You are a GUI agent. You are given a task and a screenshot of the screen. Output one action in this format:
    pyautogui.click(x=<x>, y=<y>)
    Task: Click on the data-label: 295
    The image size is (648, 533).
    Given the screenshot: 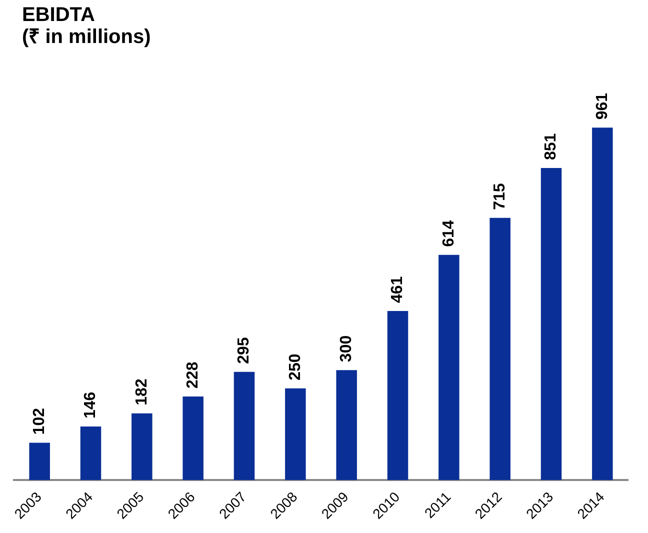 What is the action you would take?
    pyautogui.click(x=244, y=350)
    